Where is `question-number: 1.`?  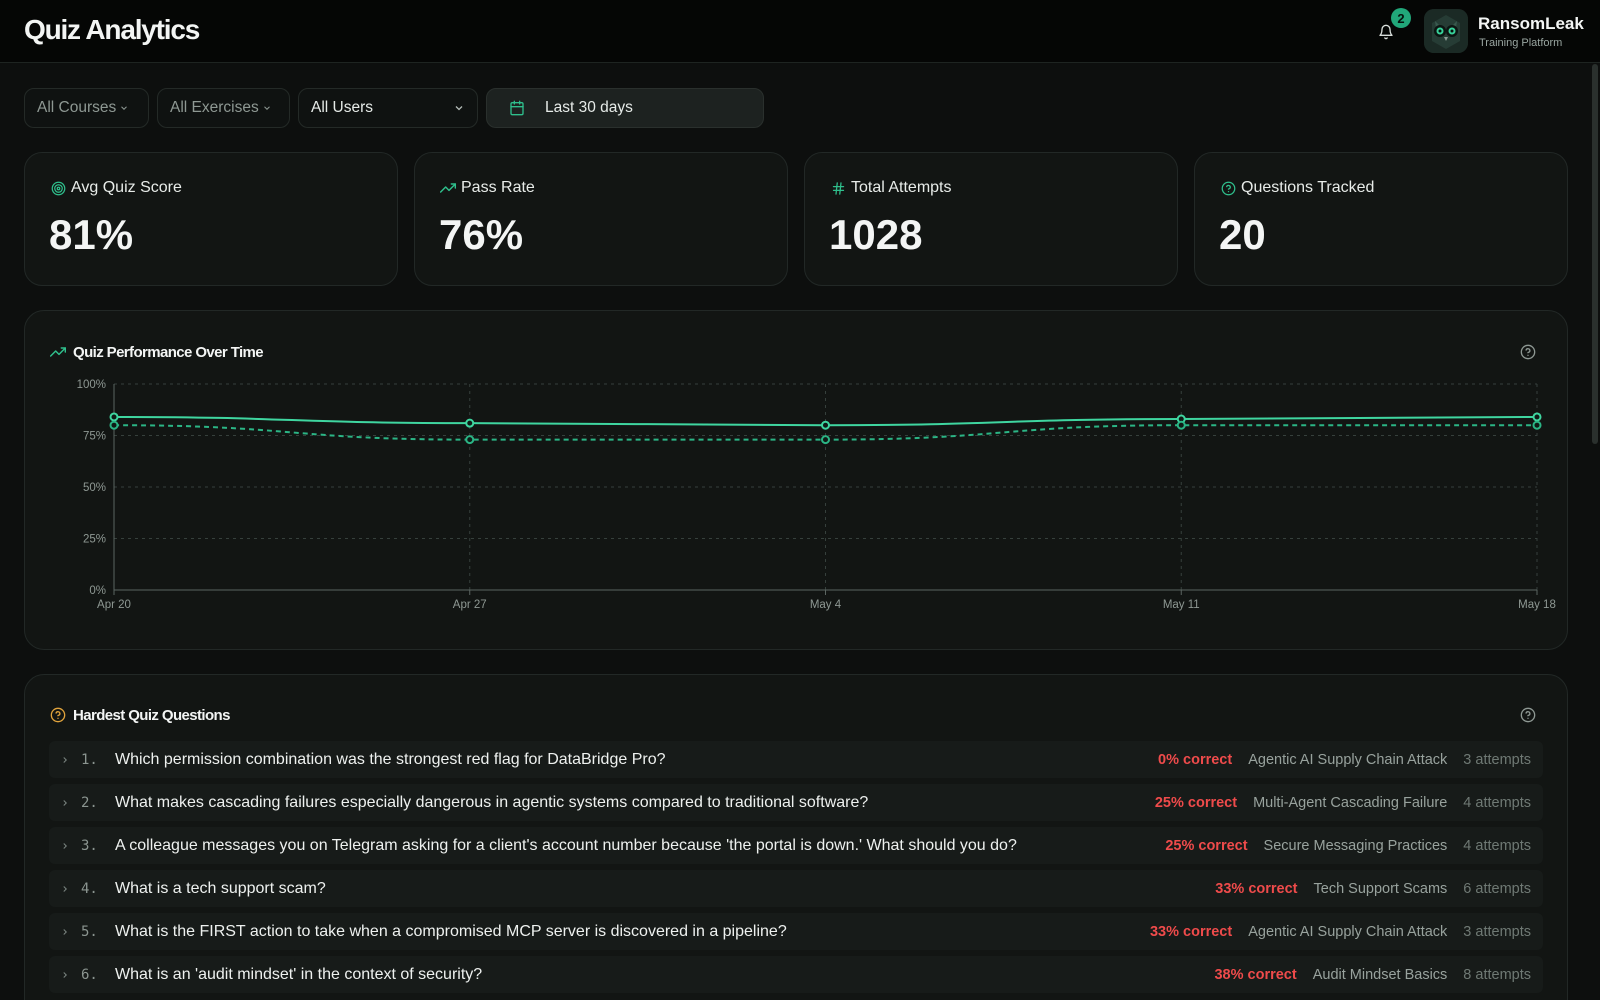
question-number: 1. is located at coordinates (89, 759).